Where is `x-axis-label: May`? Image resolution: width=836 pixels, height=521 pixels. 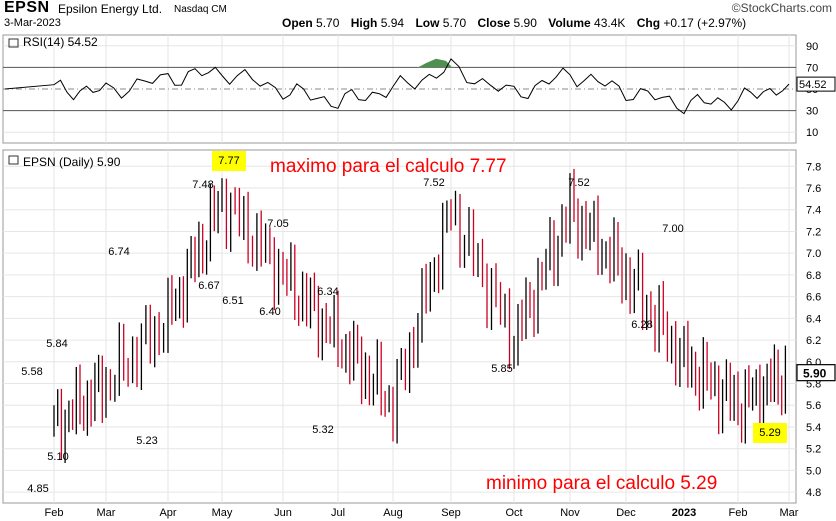 x-axis-label: May is located at coordinates (222, 513).